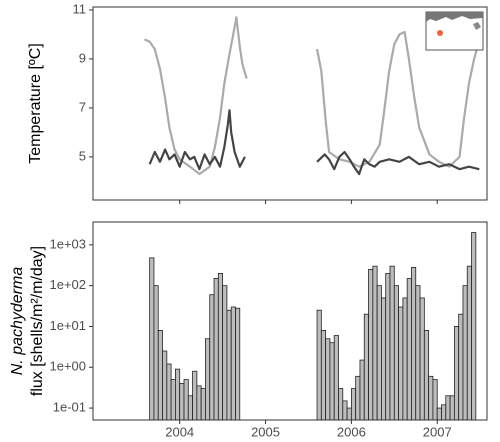 The width and height of the screenshot is (500, 442). I want to click on inset-land, so click(454, 17).